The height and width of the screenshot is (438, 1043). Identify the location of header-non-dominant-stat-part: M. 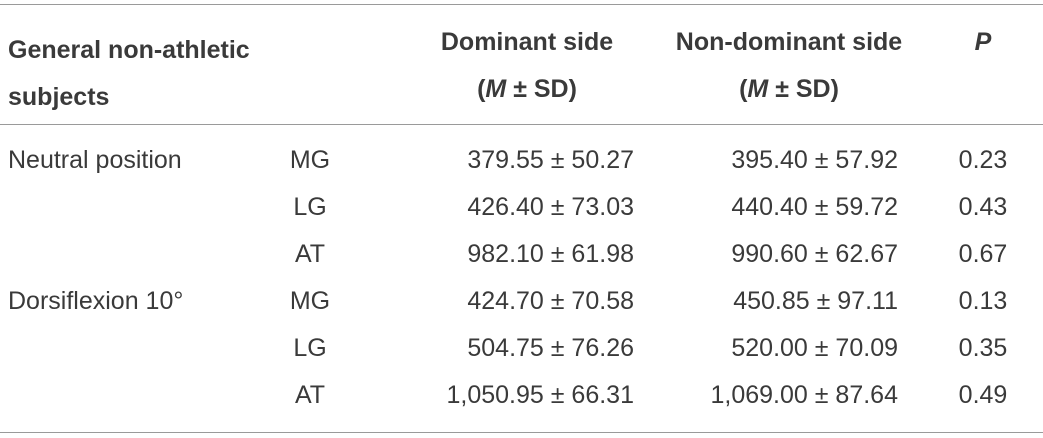
(758, 89).